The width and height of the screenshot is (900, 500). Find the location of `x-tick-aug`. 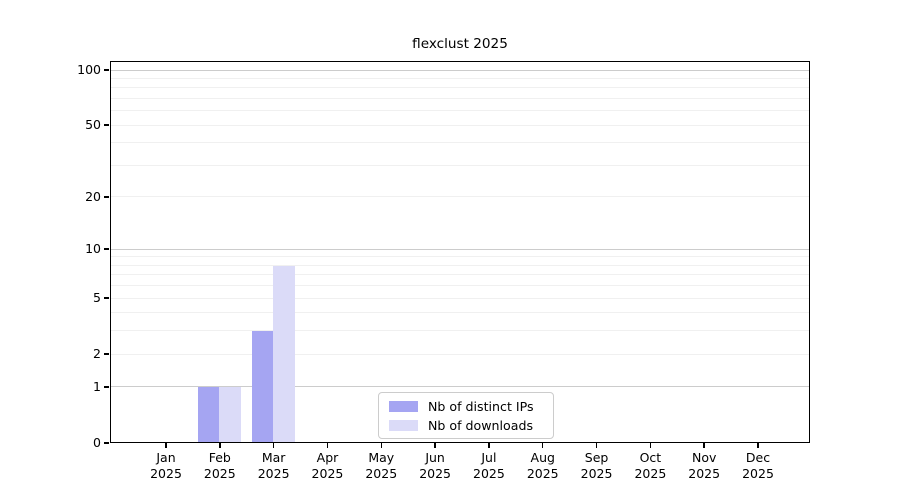

x-tick-aug is located at coordinates (542, 445).